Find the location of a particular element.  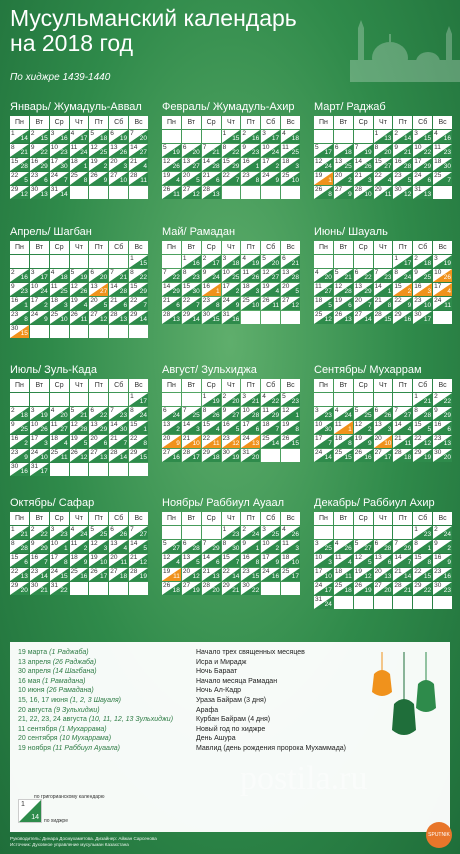

hijri-day: 13 is located at coordinates (176, 319).